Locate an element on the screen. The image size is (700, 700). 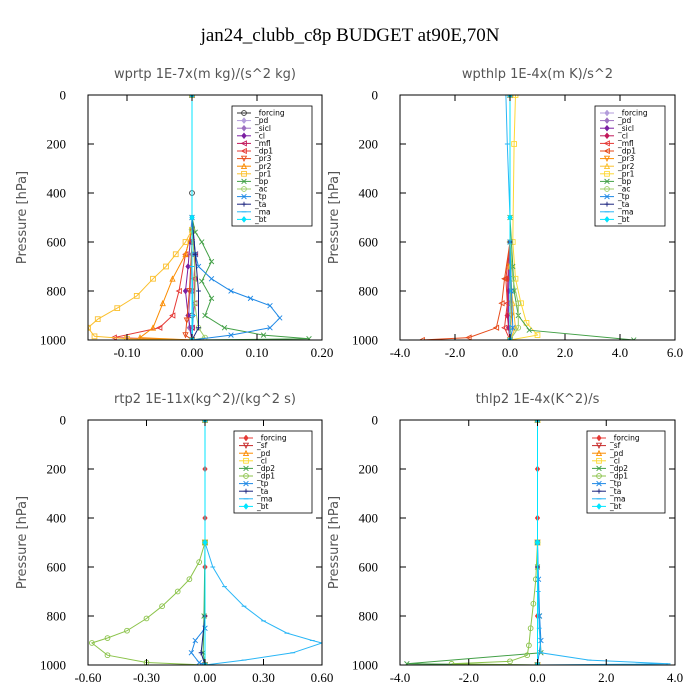
legend-label: _tp is located at coordinates (260, 196).